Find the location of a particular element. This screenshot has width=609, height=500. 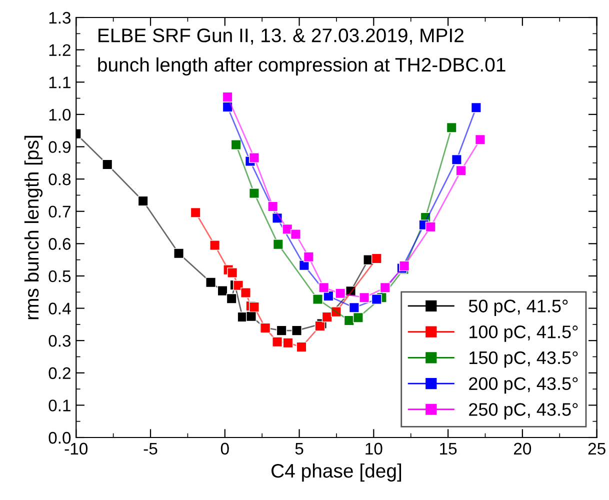

x-tick-label: 10 is located at coordinates (374, 448).